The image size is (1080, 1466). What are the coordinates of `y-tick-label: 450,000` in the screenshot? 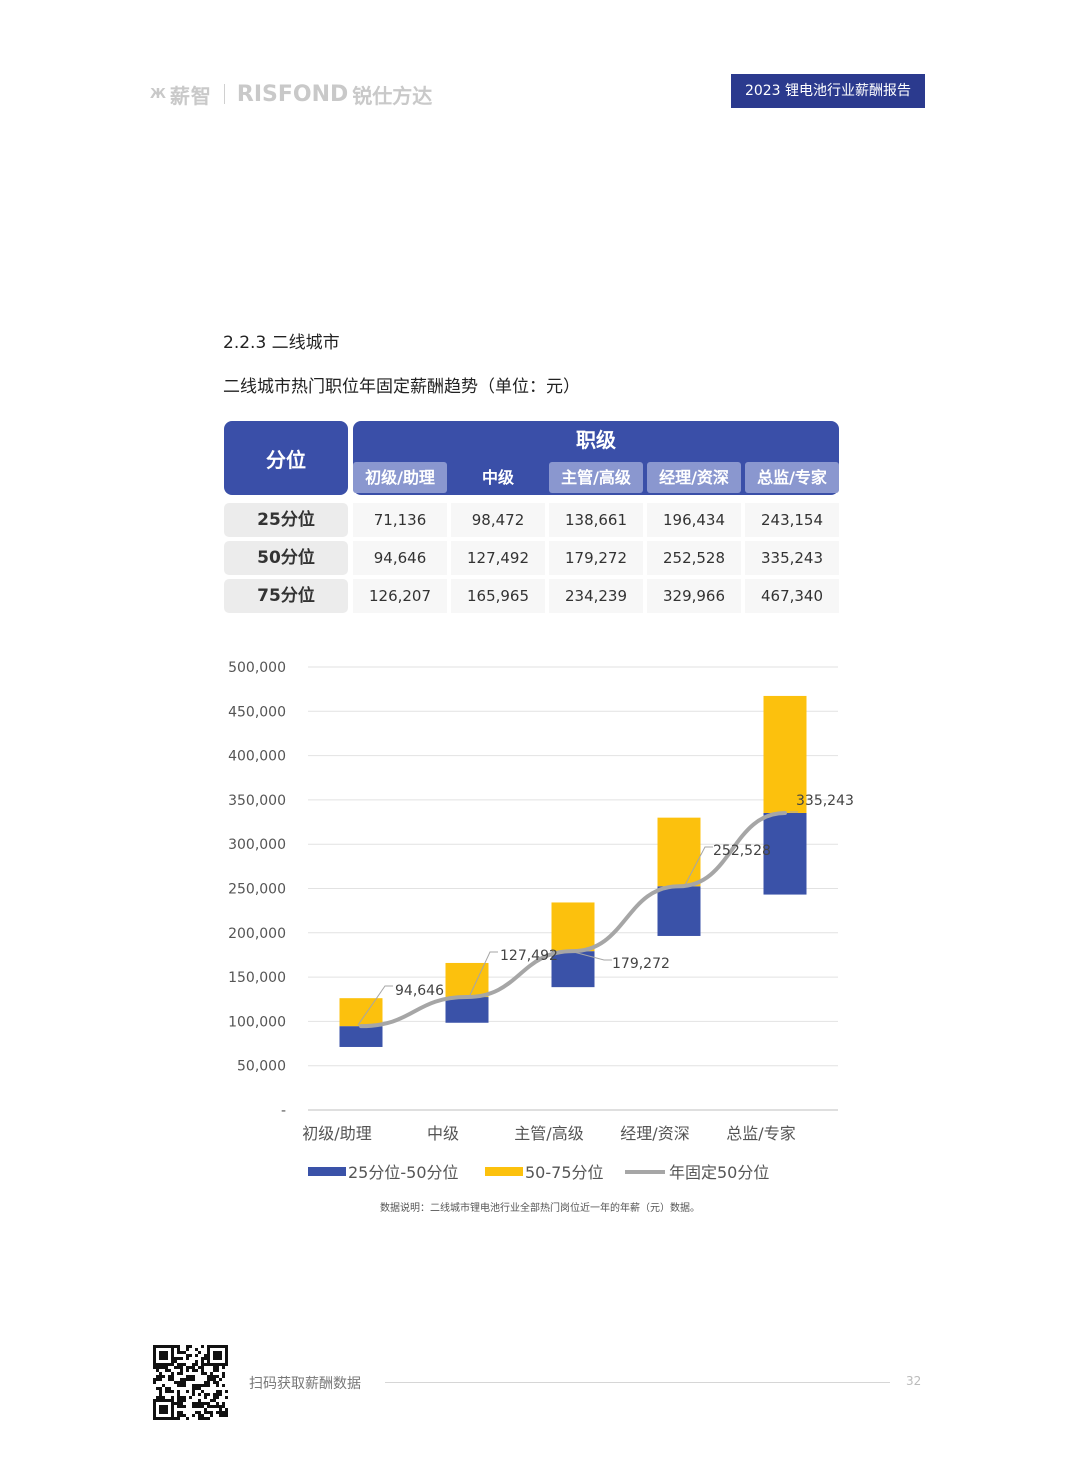 It's located at (257, 712).